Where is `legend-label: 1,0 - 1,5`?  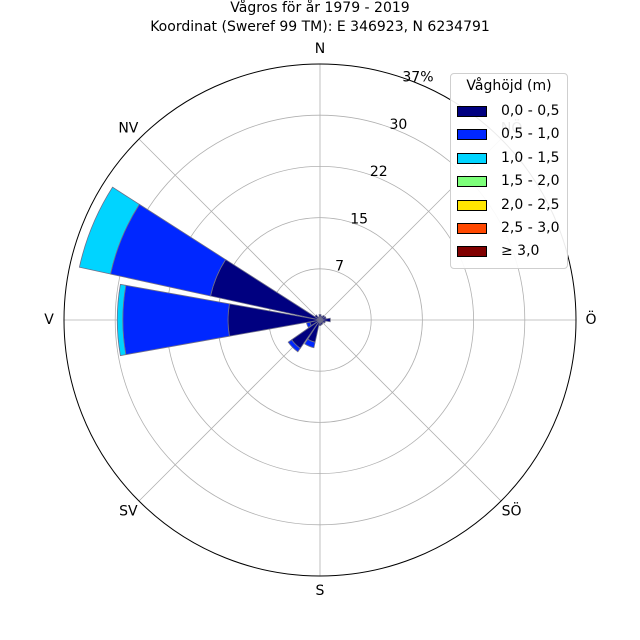 legend-label: 1,0 - 1,5 is located at coordinates (530, 157).